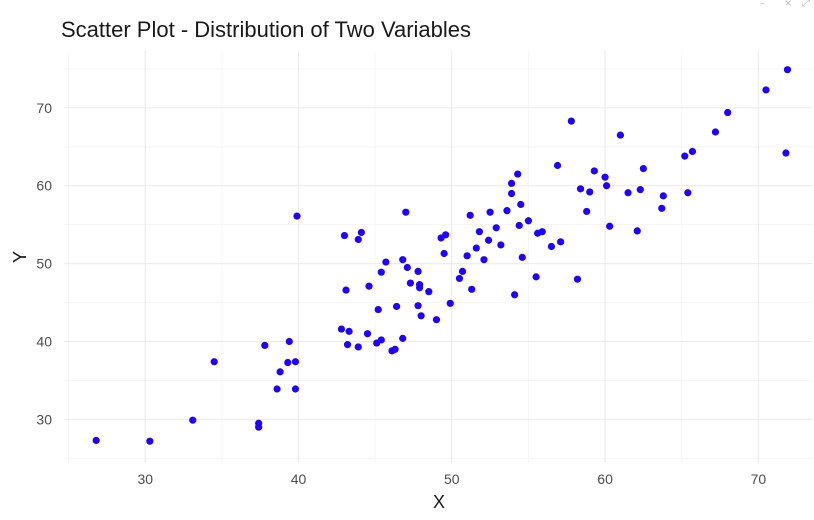 The height and width of the screenshot is (520, 814). I want to click on y-tick-label: 40, so click(44, 342).